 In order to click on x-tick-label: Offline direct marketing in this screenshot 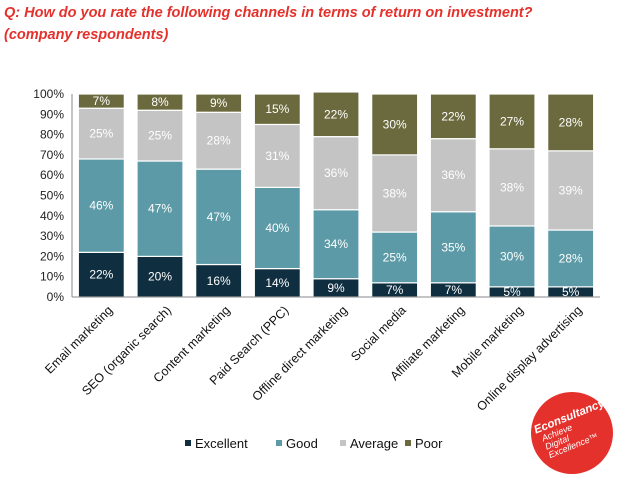, I will do `click(300, 353)`.